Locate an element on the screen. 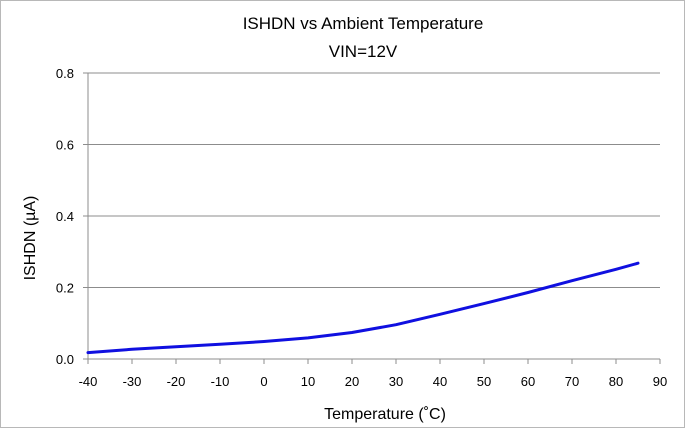 This screenshot has width=685, height=429. x-tick-label: 50 is located at coordinates (484, 381).